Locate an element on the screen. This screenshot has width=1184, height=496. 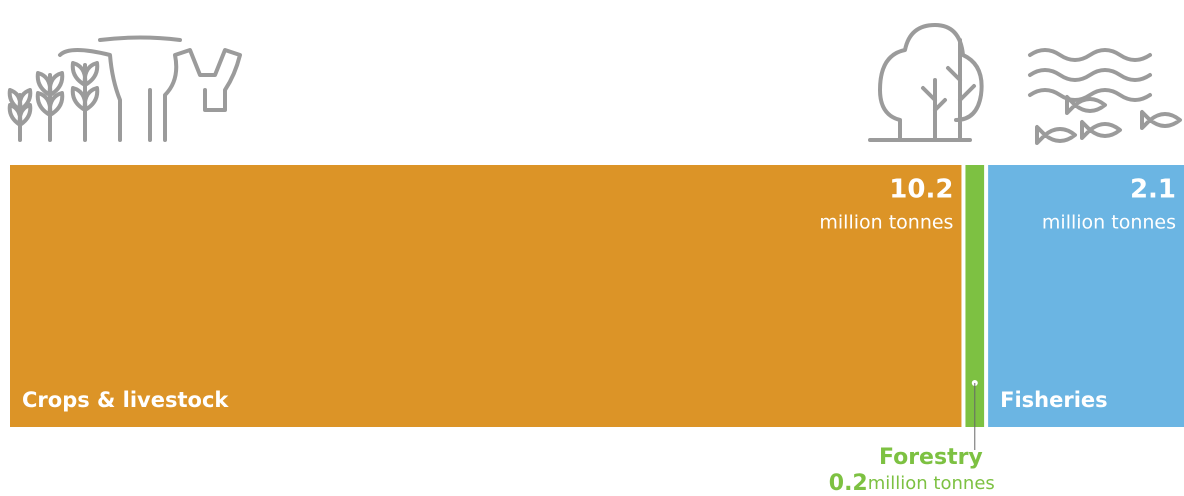
value-label: 0.2 is located at coordinates (848, 483).